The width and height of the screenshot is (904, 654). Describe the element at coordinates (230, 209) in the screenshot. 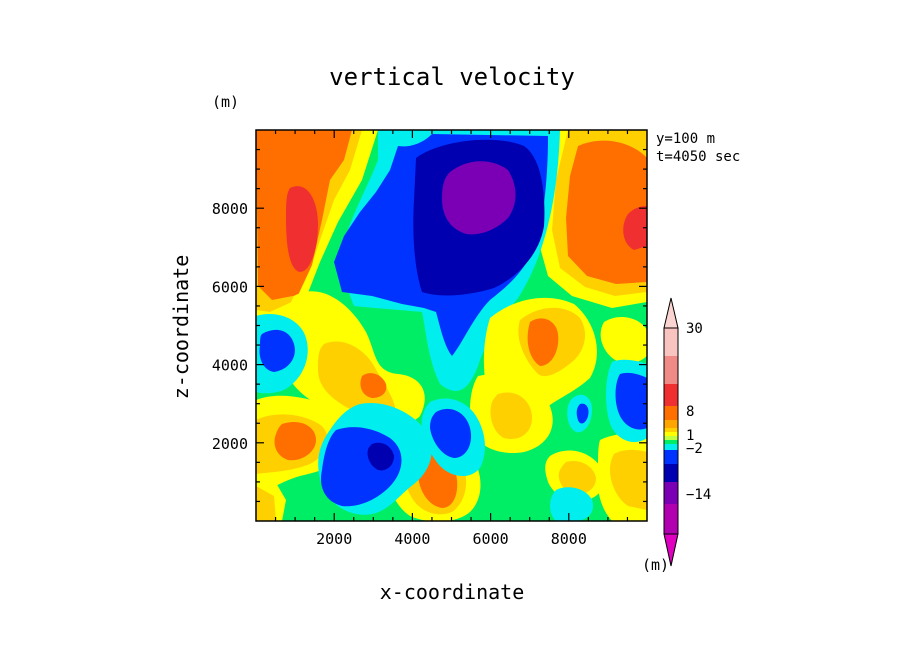

I see `y-tick-label: 8000` at that location.